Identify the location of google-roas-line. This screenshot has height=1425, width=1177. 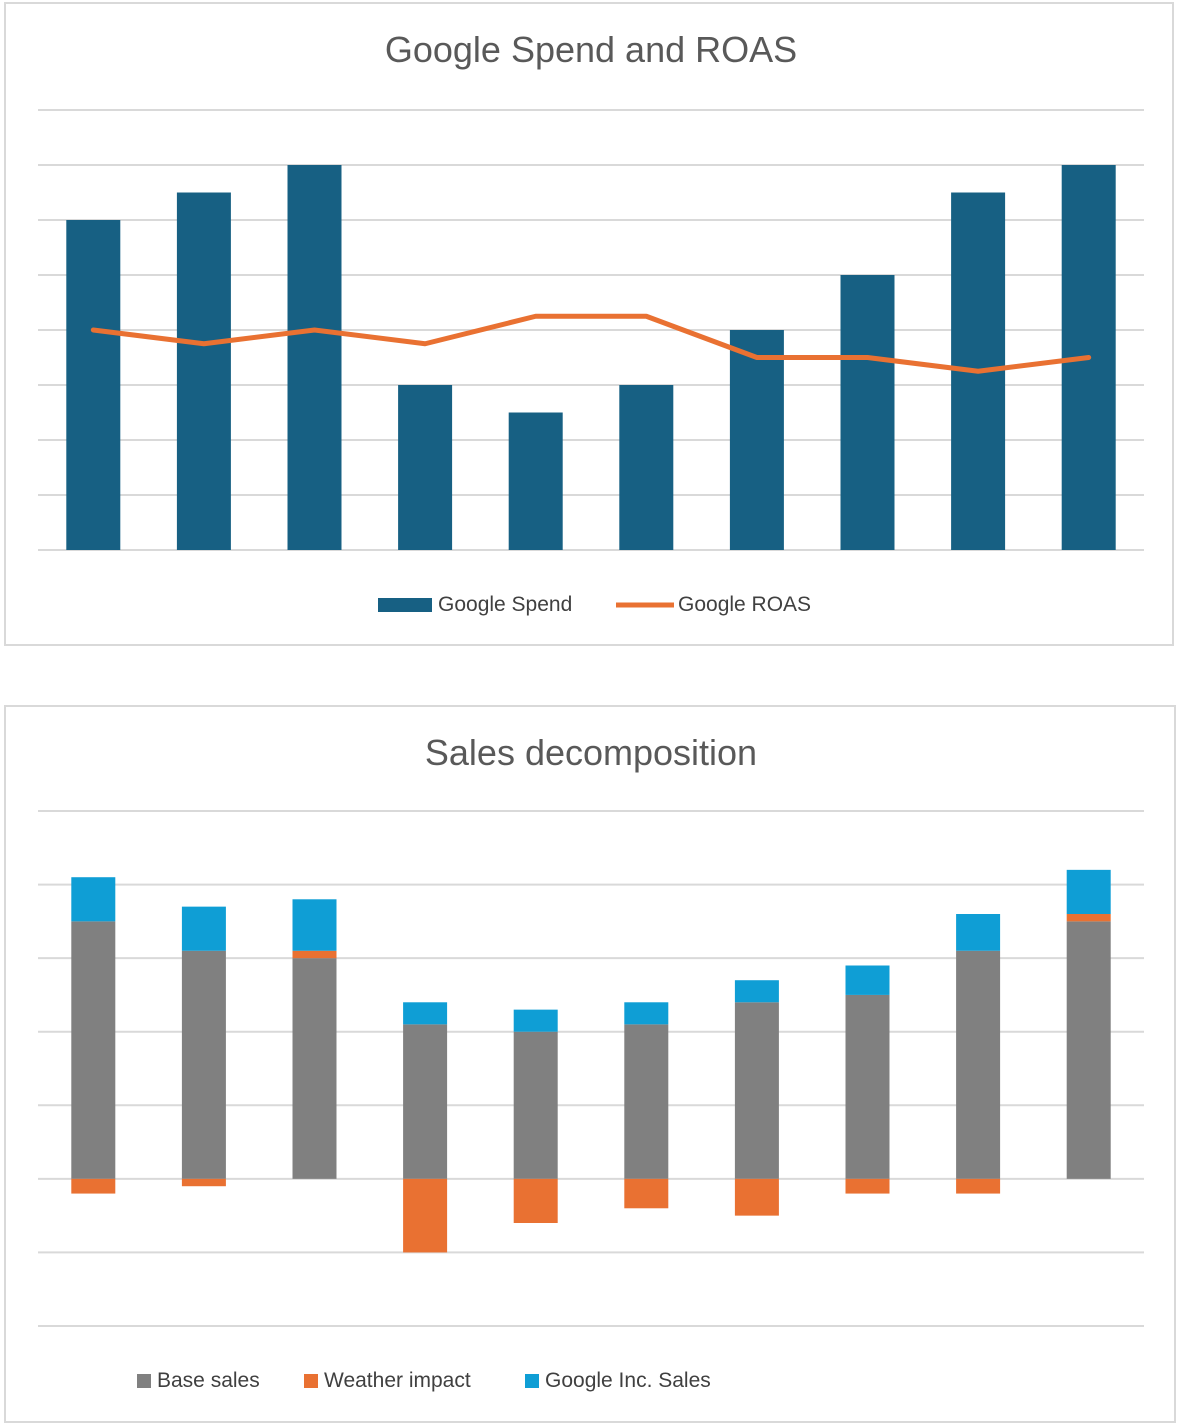
(591, 343).